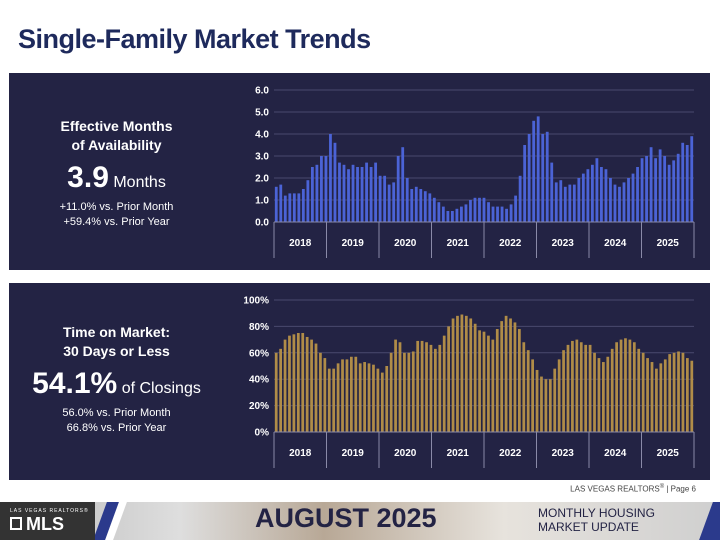 The height and width of the screenshot is (540, 720). Describe the element at coordinates (615, 243) in the screenshot. I see `x-year-label: 2024` at that location.